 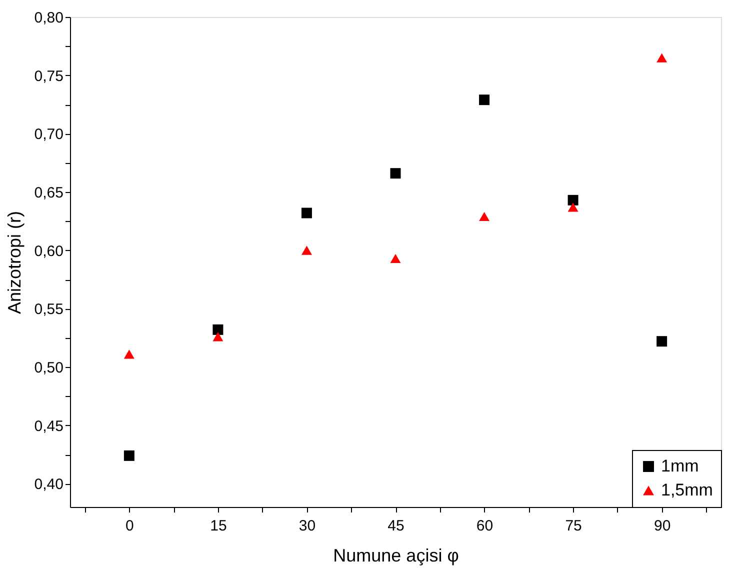 I want to click on y-tick-label: 0,40, so click(x=49, y=485).